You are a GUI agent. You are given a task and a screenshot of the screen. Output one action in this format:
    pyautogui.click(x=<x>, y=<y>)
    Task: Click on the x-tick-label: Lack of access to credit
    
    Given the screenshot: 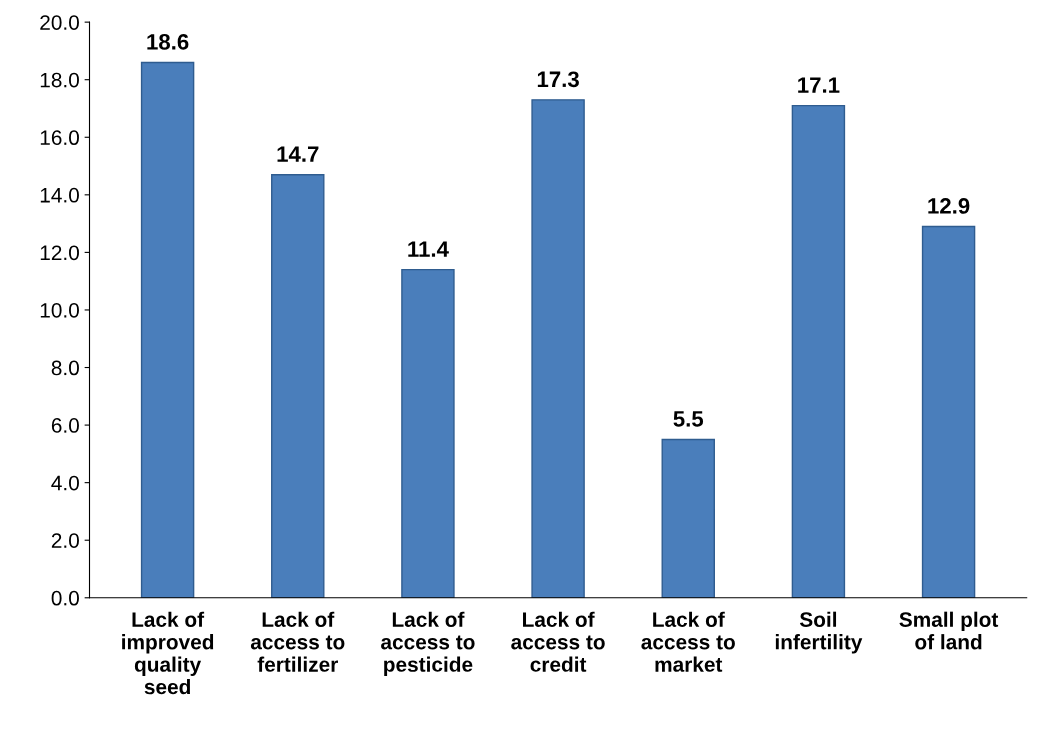 What is the action you would take?
    pyautogui.click(x=558, y=641)
    